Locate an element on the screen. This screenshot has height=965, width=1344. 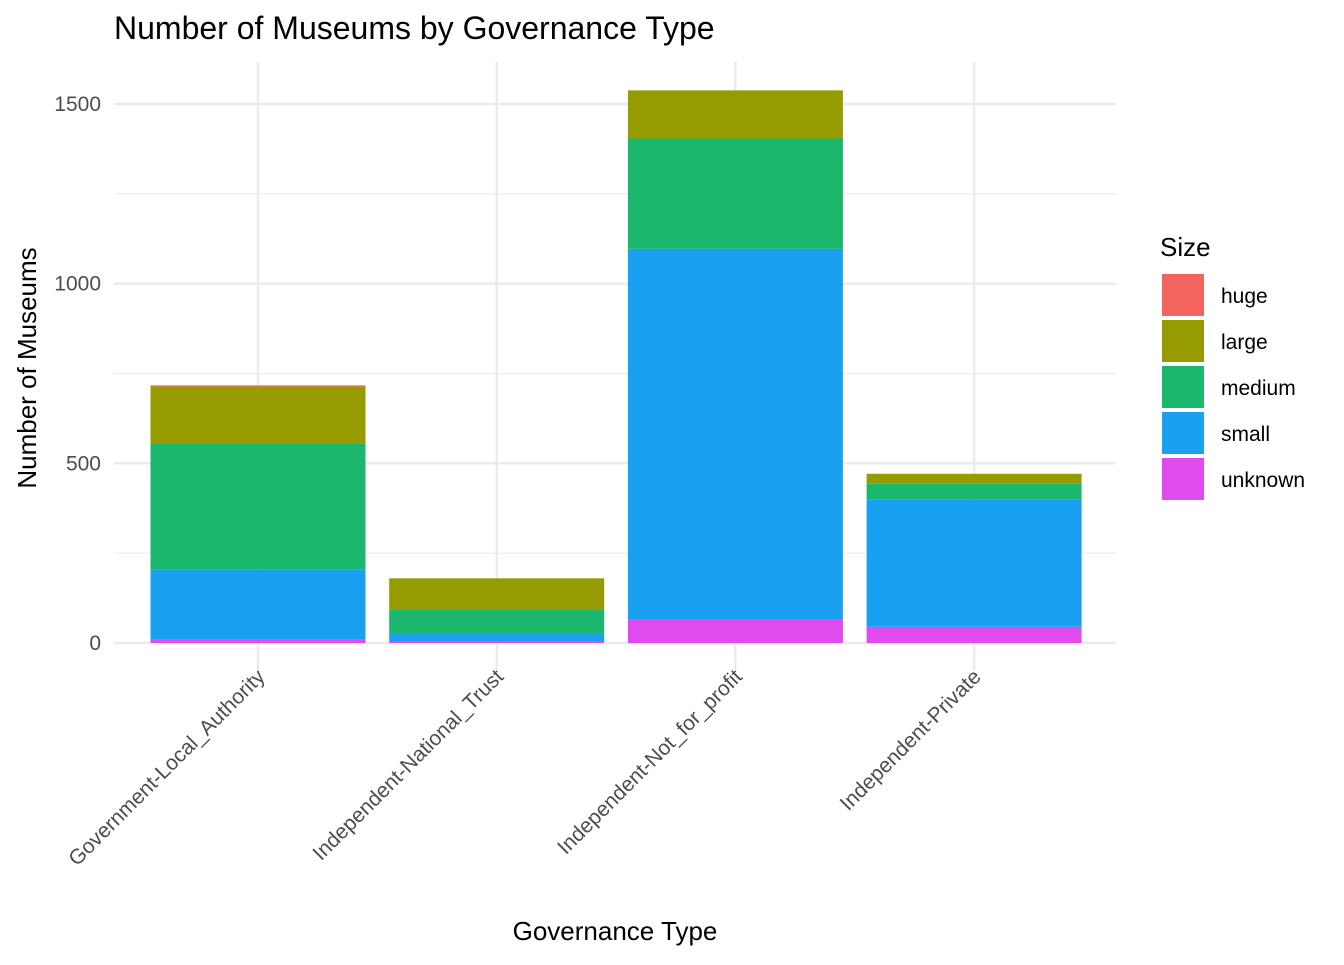
bar-segment-huge is located at coordinates (258, 386).